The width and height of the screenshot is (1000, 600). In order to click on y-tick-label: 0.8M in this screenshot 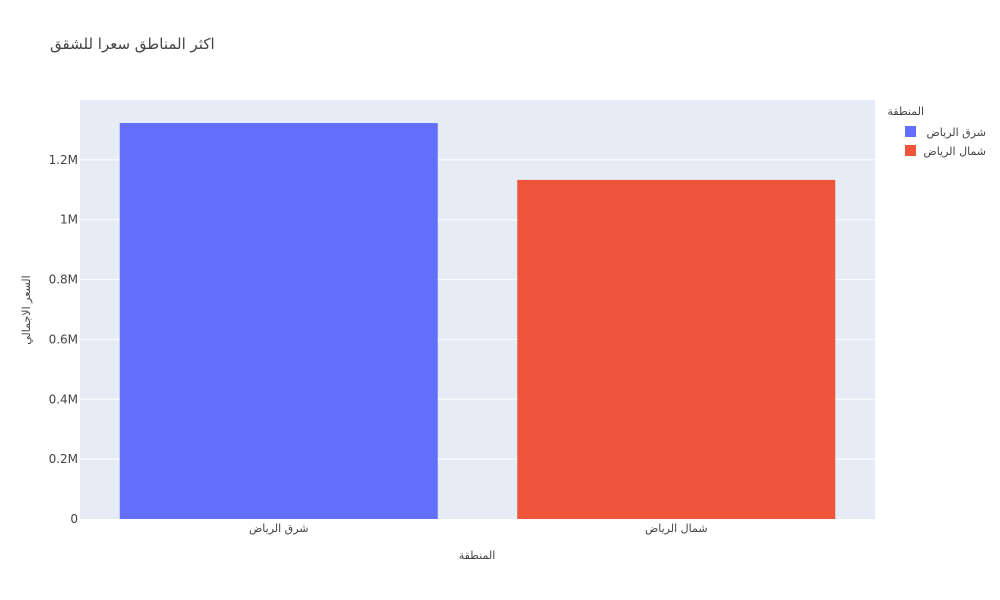, I will do `click(63, 280)`.